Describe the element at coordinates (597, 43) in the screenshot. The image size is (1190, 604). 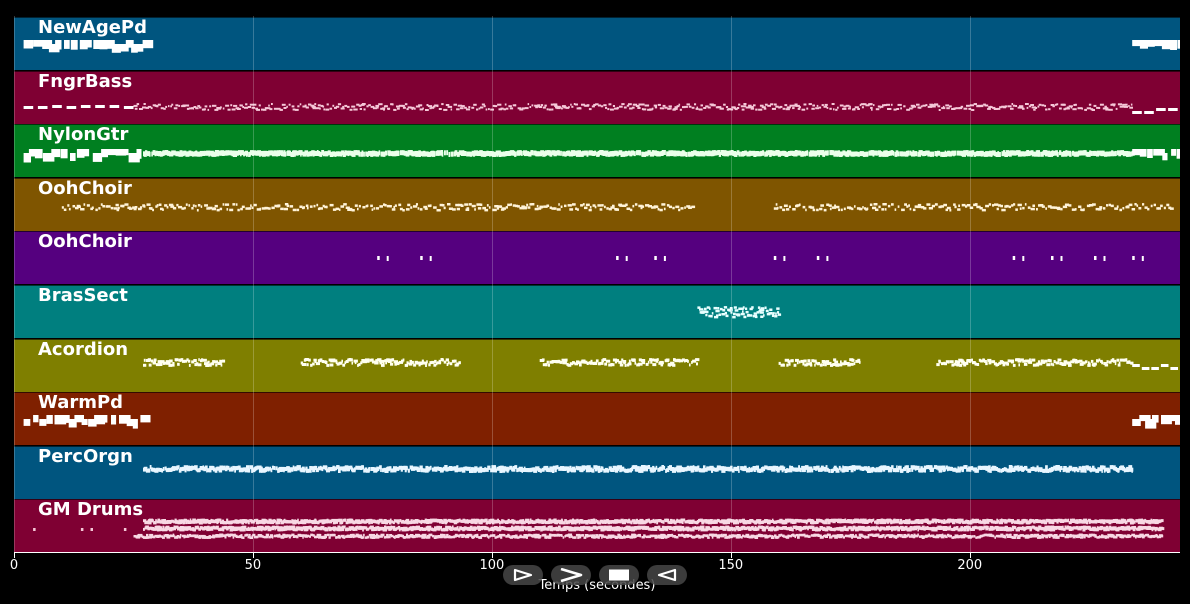
I see `track-lane: NewAgePd` at that location.